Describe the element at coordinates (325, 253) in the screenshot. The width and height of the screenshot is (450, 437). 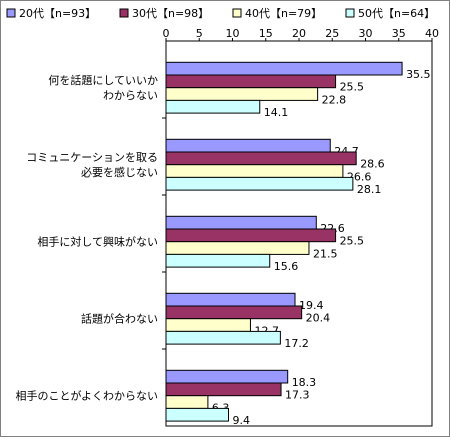
I see `data-label: 21.5` at that location.